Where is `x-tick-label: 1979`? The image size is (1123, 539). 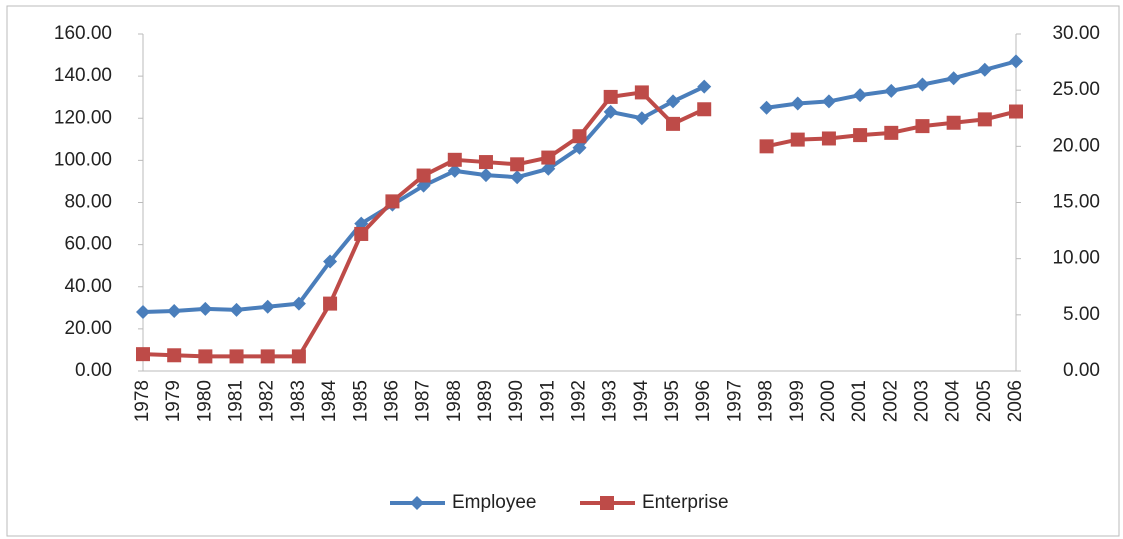 x-tick-label: 1979 is located at coordinates (173, 401).